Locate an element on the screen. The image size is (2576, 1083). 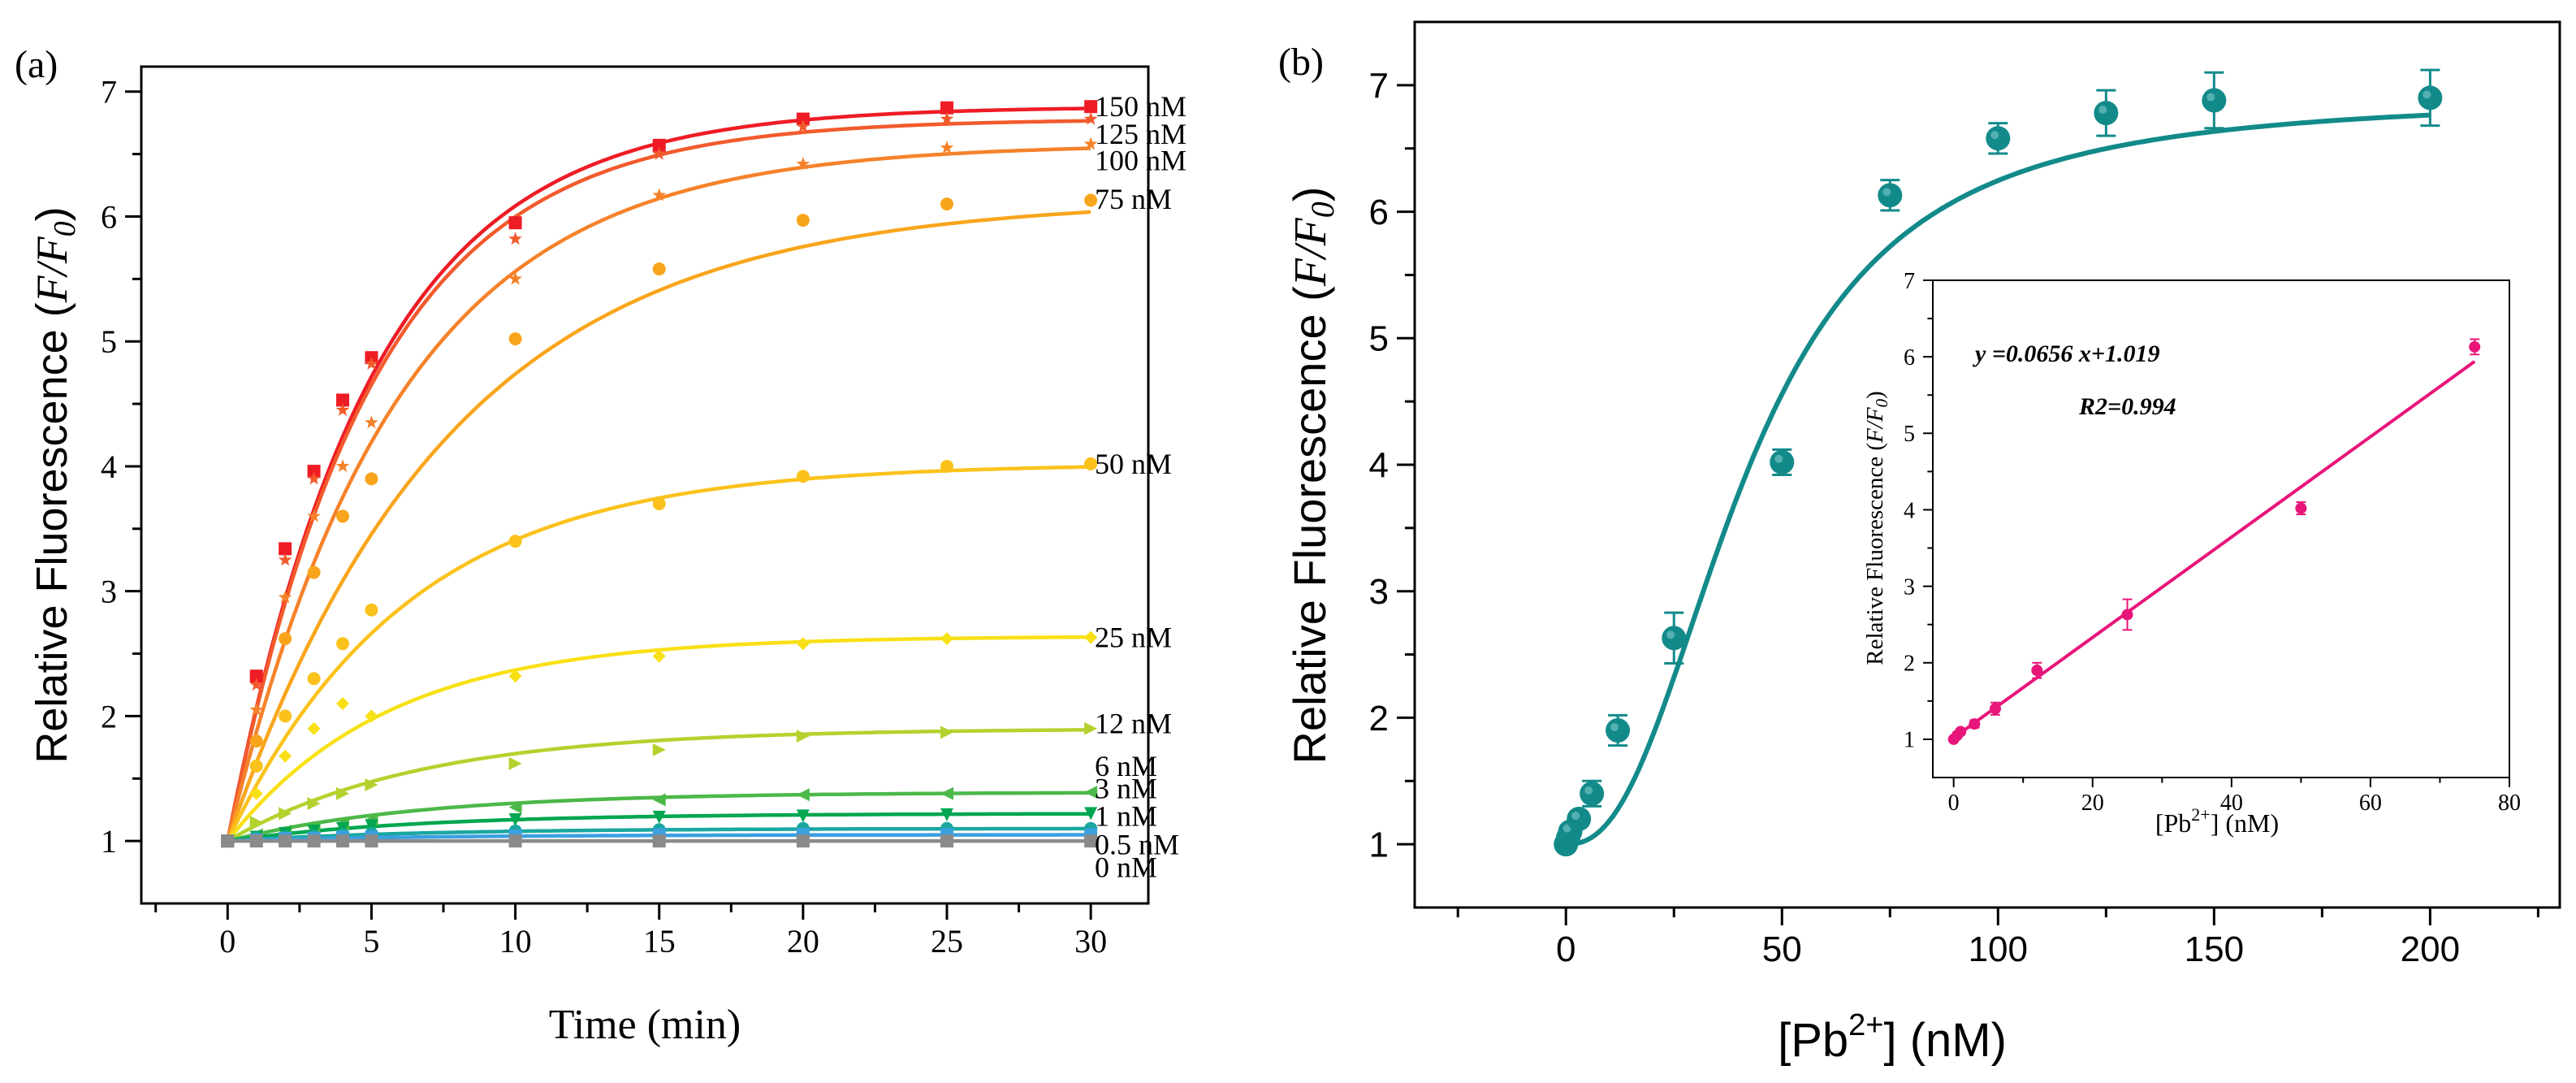
series-label: 50 nM is located at coordinates (1133, 464).